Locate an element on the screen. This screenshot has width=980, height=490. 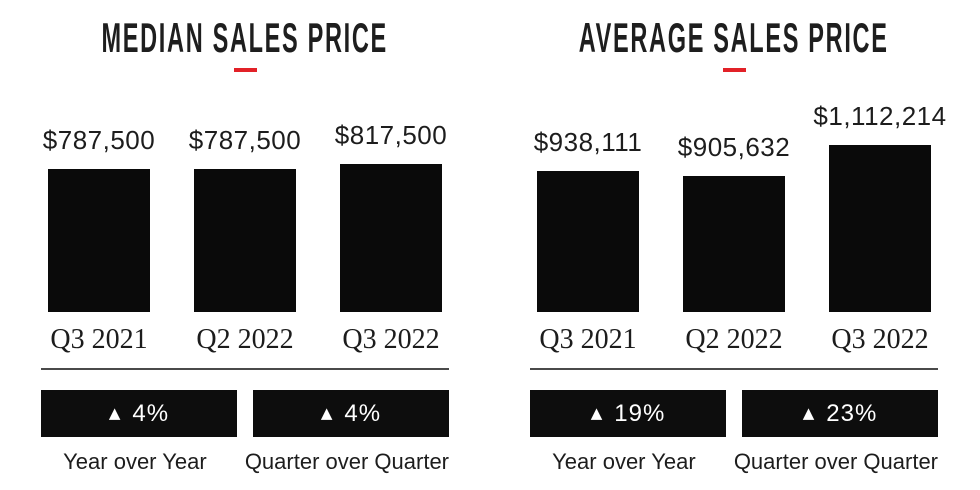
change-badges-row: ▲ 4% ▲ 4% is located at coordinates (245, 413).